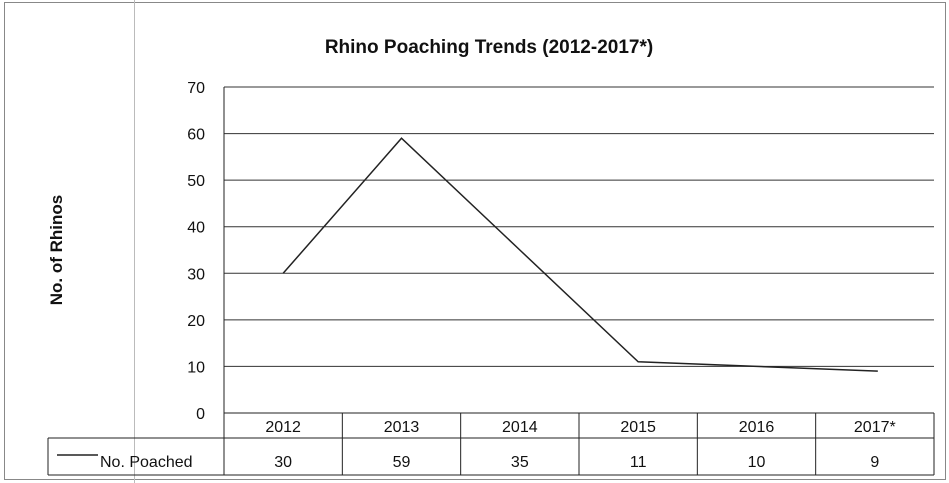 Image resolution: width=949 pixels, height=483 pixels. What do you see at coordinates (196, 181) in the screenshot?
I see `y-tick-label: 50` at bounding box center [196, 181].